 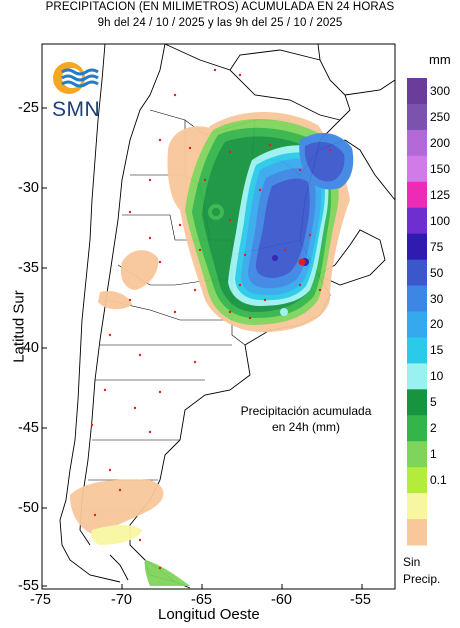 I want to click on legend-no-precip-line2: Precip., so click(x=422, y=579).